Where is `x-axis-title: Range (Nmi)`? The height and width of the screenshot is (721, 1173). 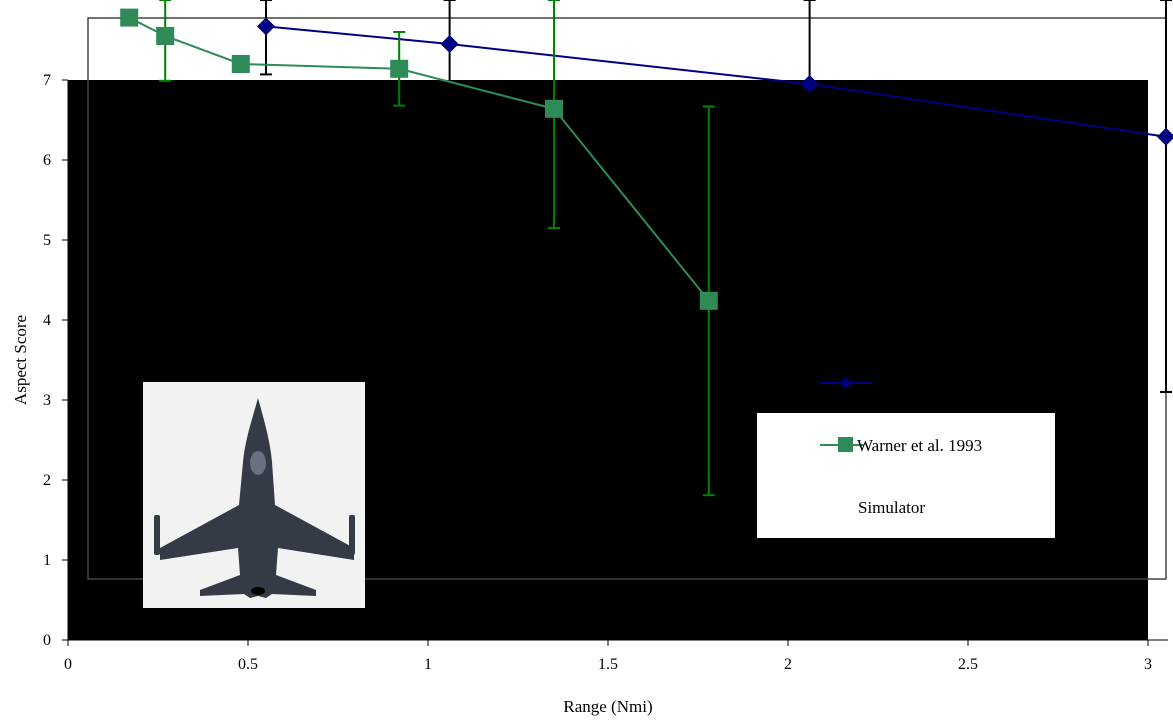
x-axis-title: Range (Nmi) is located at coordinates (607, 706).